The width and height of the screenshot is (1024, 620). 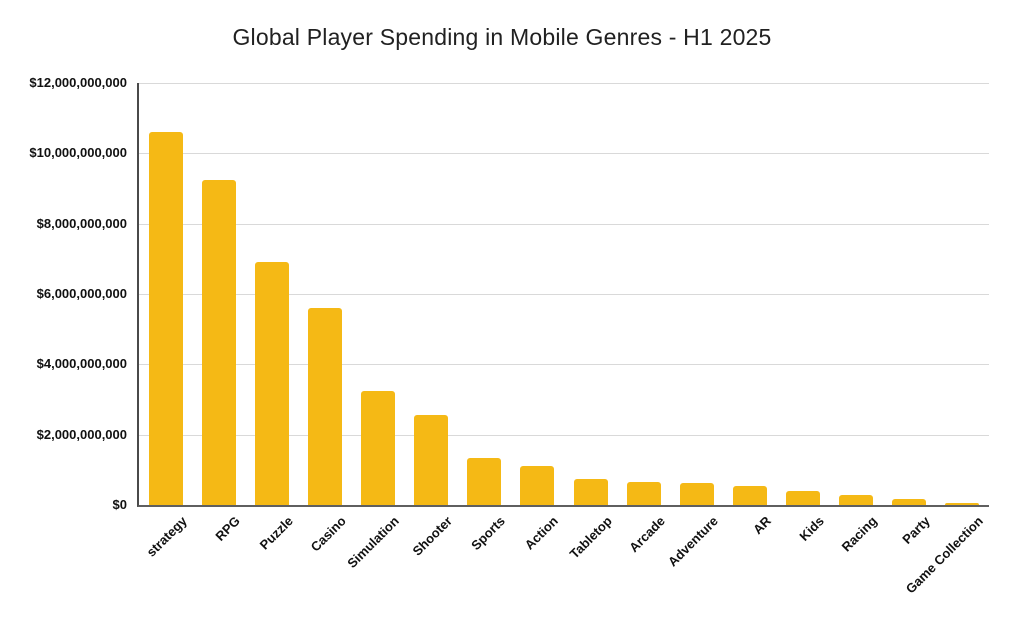 I want to click on bar-shooter, so click(x=431, y=460).